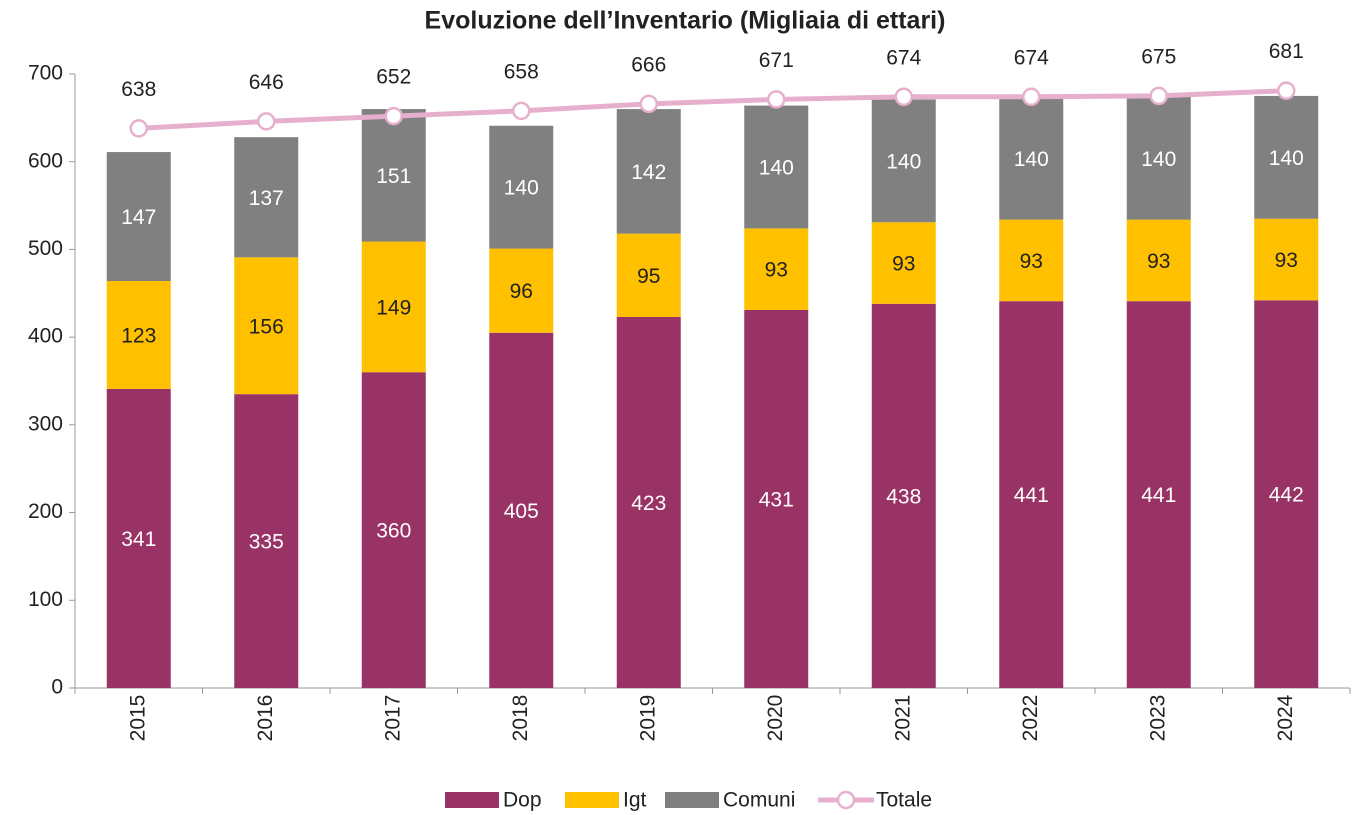 Image resolution: width=1359 pixels, height=815 pixels. I want to click on data-label: 431, so click(776, 500).